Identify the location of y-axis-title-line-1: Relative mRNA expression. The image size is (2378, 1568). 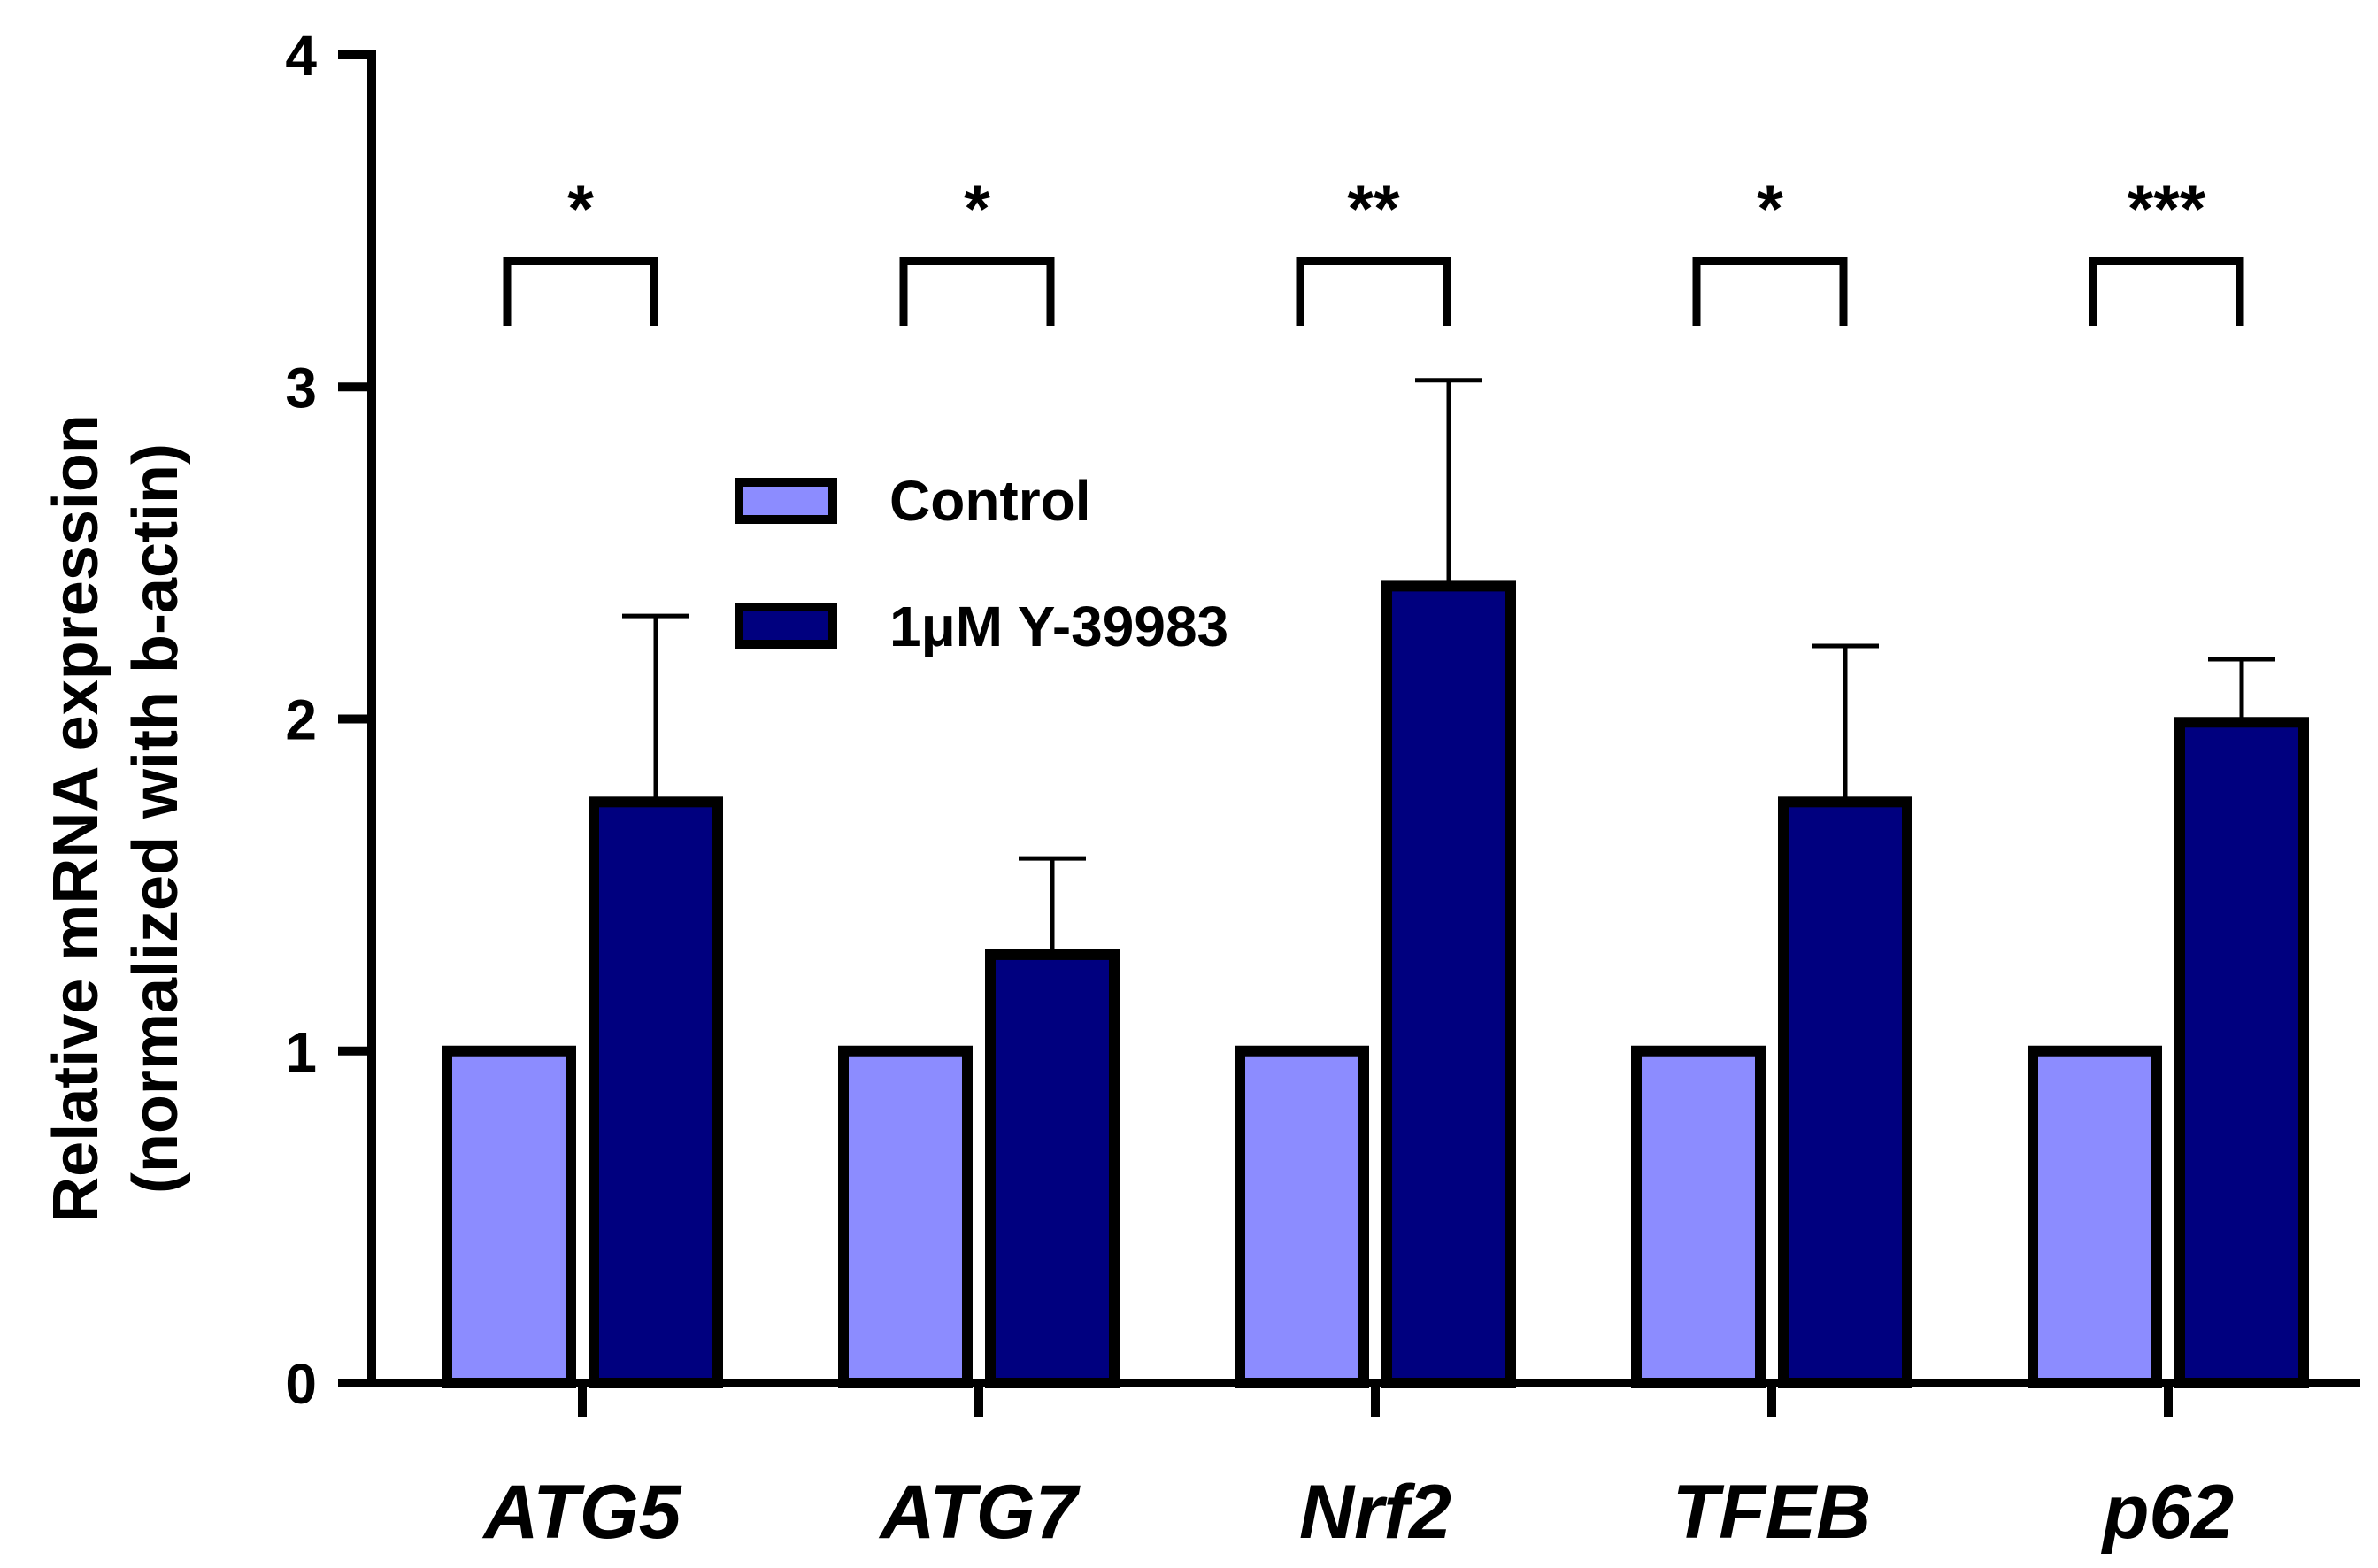
(76, 818).